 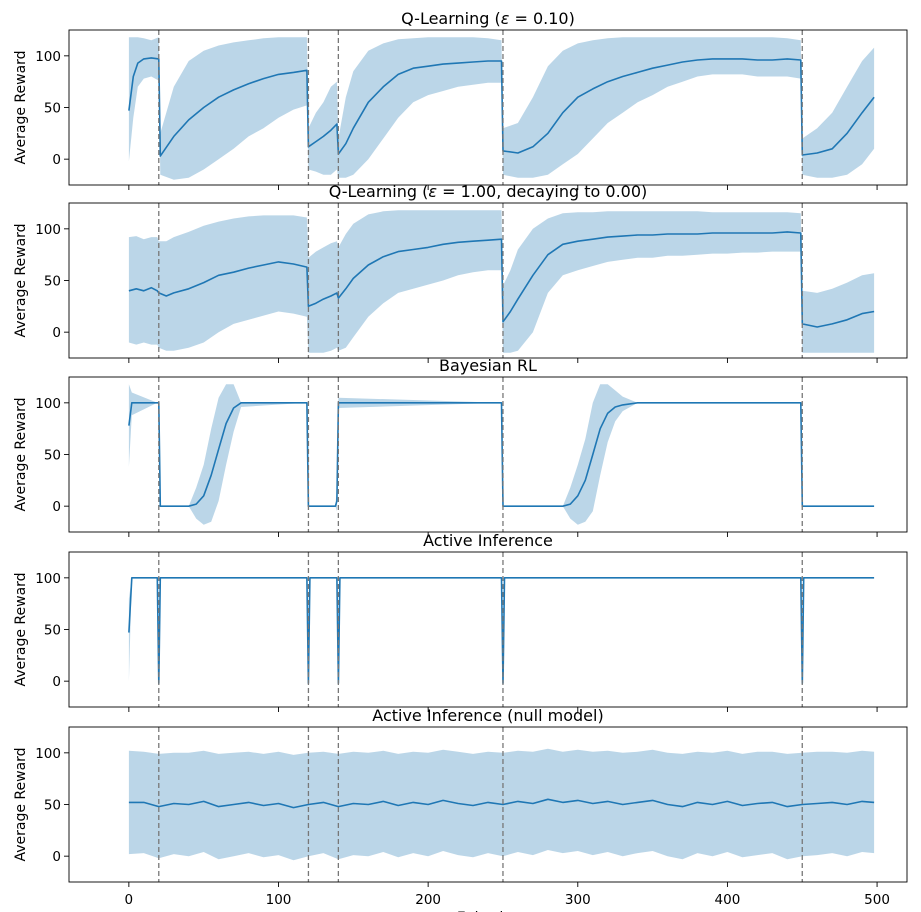 I want to click on panel-title: Active Inference, so click(x=488, y=540).